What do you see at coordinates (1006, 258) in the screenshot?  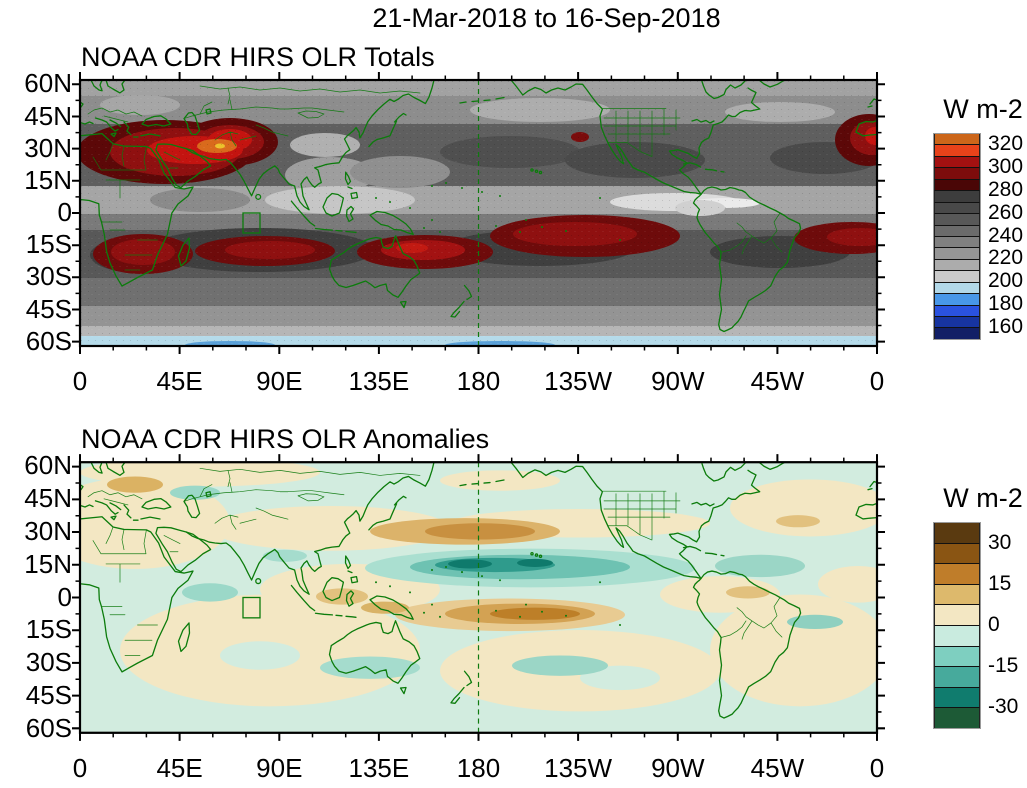 I see `colorbar-tick-label: 220` at bounding box center [1006, 258].